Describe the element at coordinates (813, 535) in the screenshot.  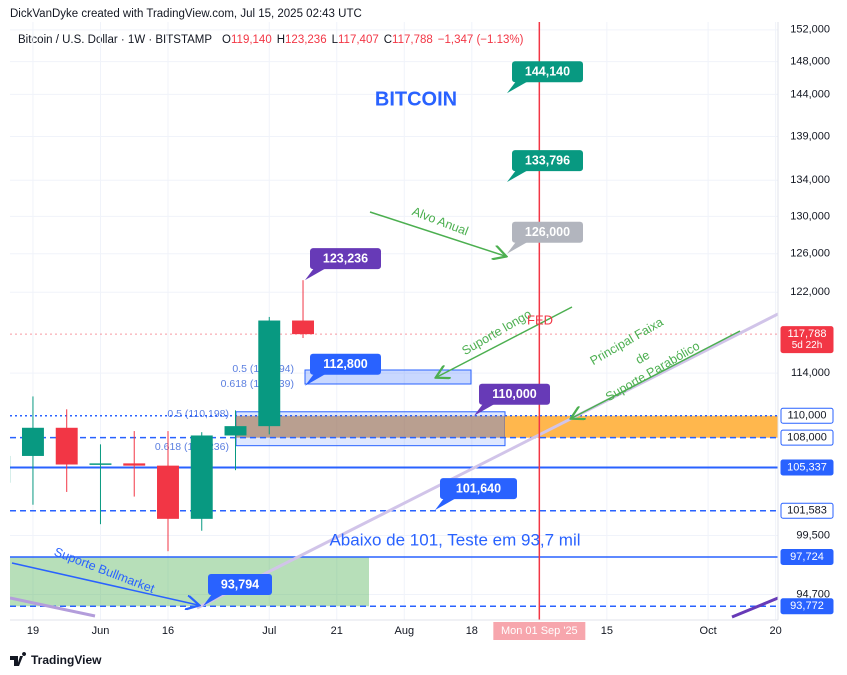
I see `y-tick-label: 99,500` at that location.